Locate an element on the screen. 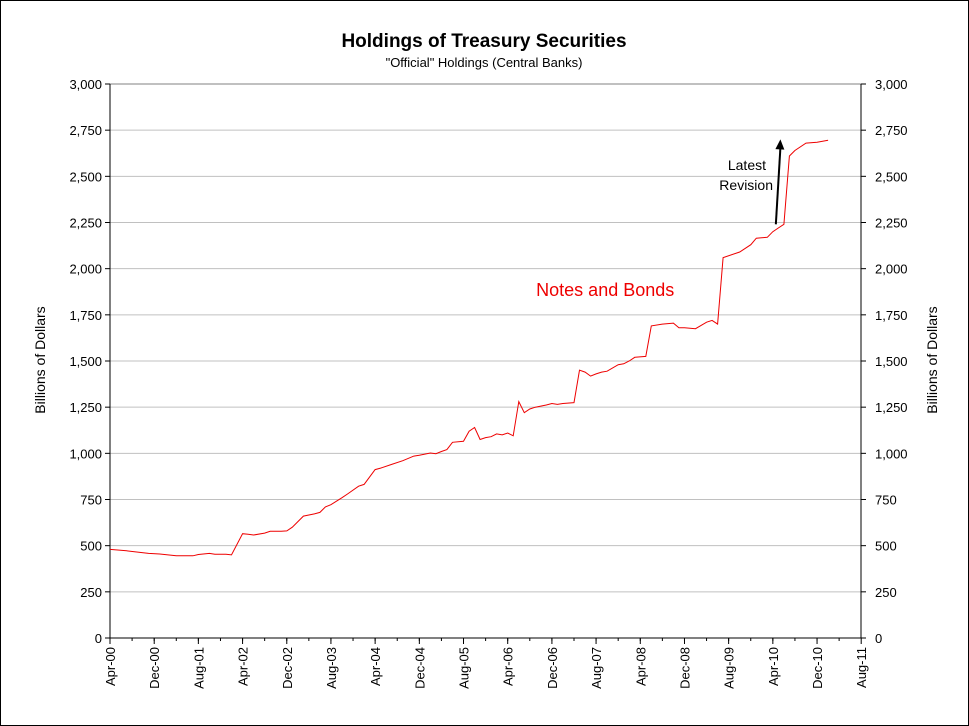 This screenshot has height=726, width=969. annotation-arrow is located at coordinates (778, 186).